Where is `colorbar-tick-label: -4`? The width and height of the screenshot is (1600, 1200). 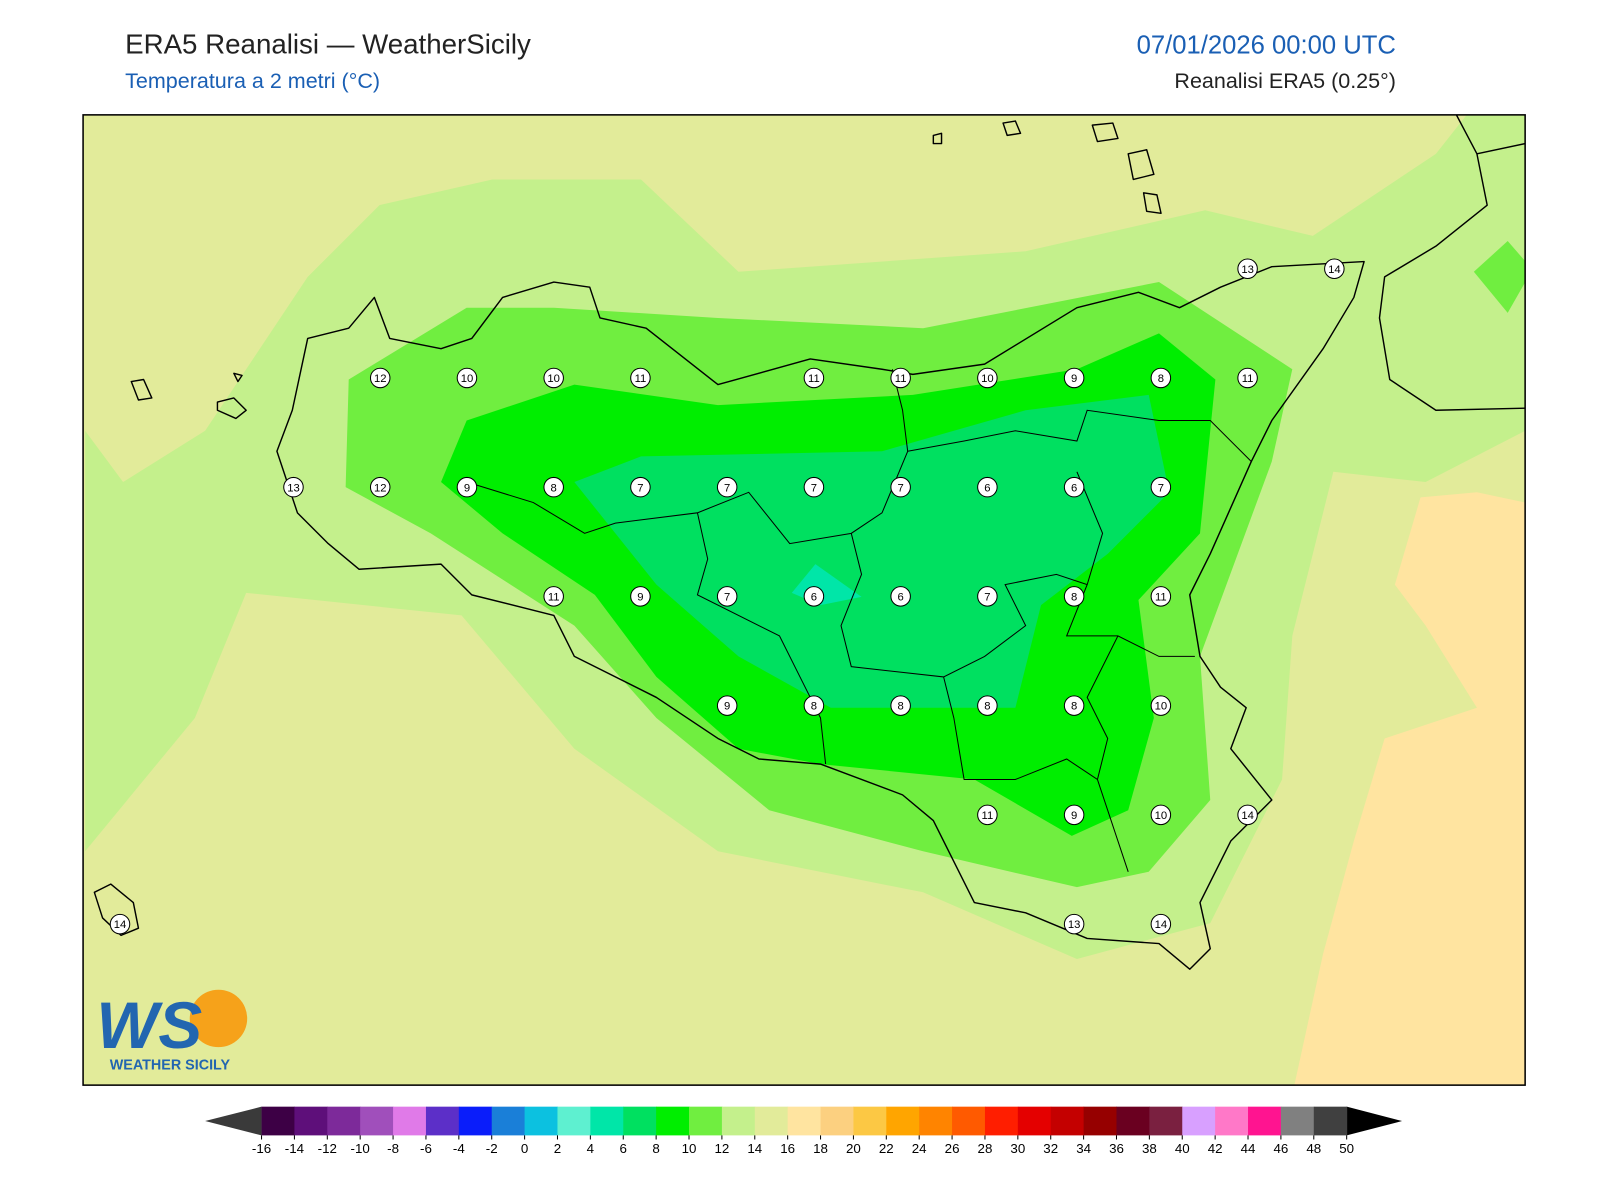
colorbar-tick-label: -4 is located at coordinates (459, 1148).